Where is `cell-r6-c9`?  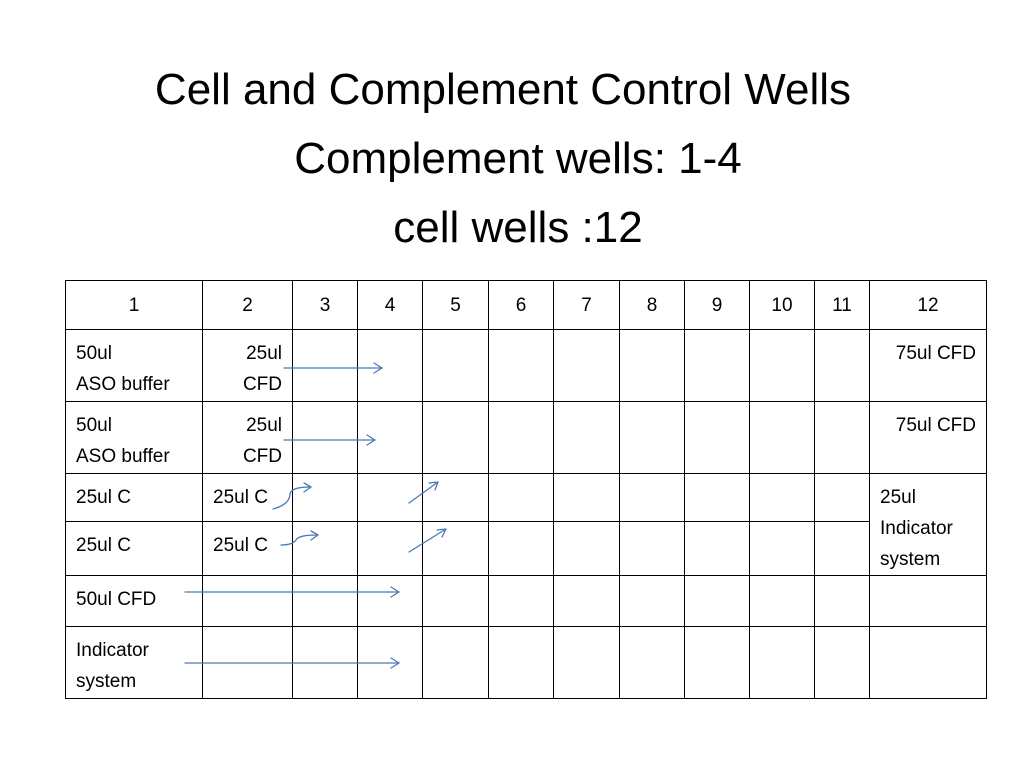 cell-r6-c9 is located at coordinates (717, 662).